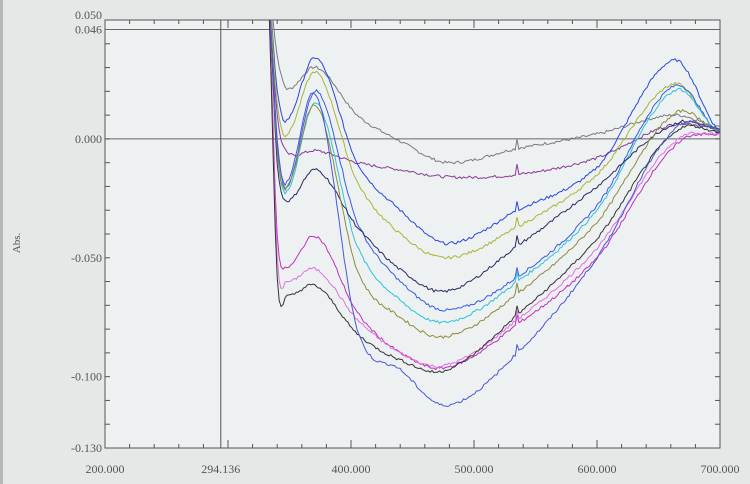 This screenshot has width=750, height=484. I want to click on x-tick-label: 500.000, so click(474, 469).